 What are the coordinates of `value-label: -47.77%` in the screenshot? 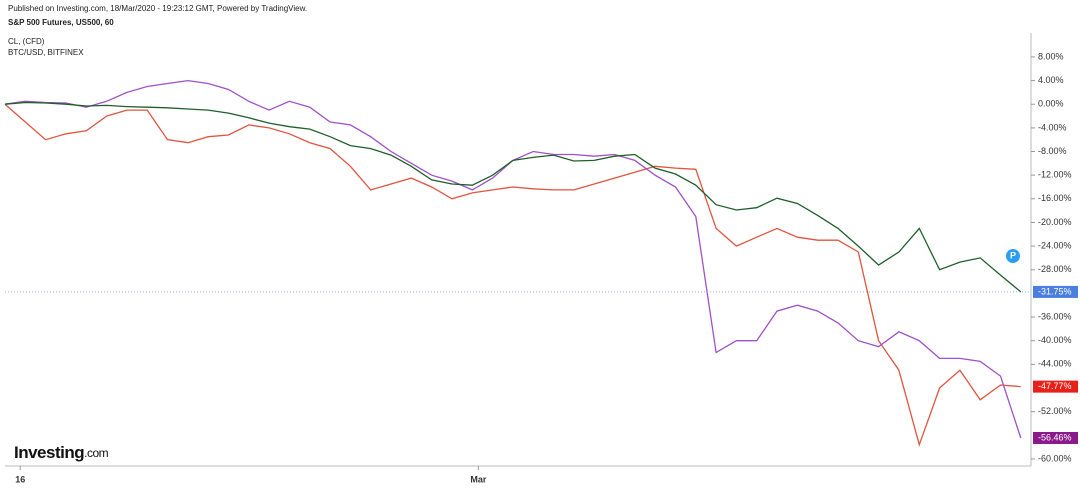 It's located at (1055, 386).